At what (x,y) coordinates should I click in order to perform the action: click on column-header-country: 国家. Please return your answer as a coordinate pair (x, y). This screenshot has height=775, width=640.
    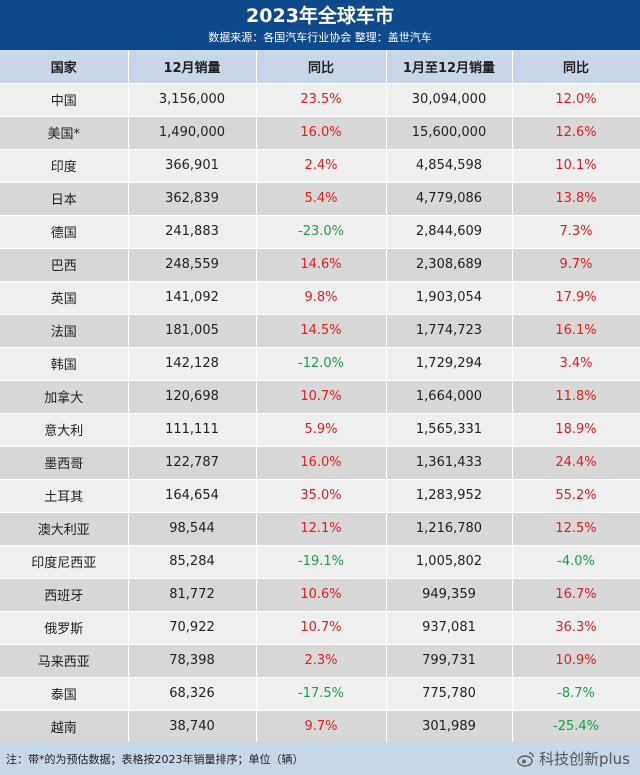
    Looking at the image, I should click on (64, 67).